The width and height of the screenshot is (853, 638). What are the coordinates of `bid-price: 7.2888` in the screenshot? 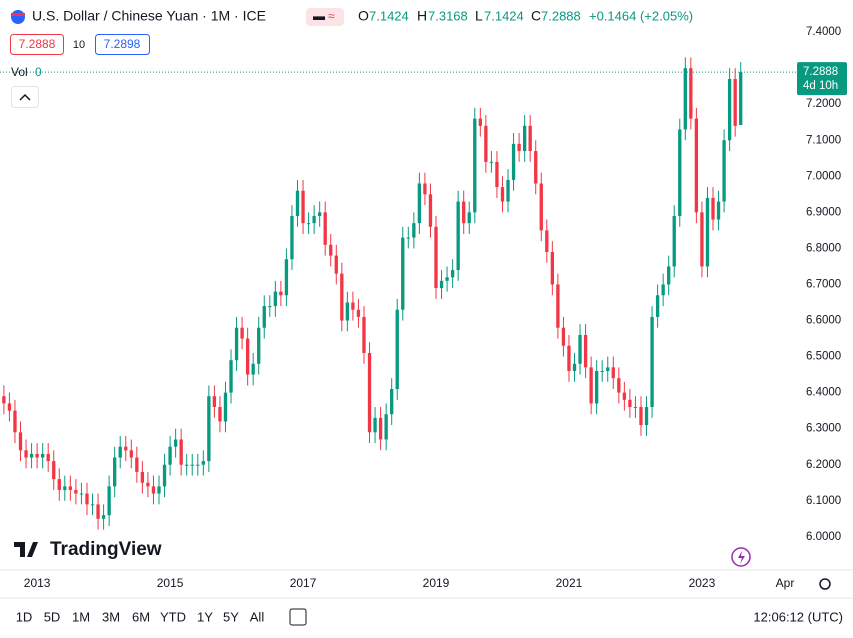 It's located at (37, 44).